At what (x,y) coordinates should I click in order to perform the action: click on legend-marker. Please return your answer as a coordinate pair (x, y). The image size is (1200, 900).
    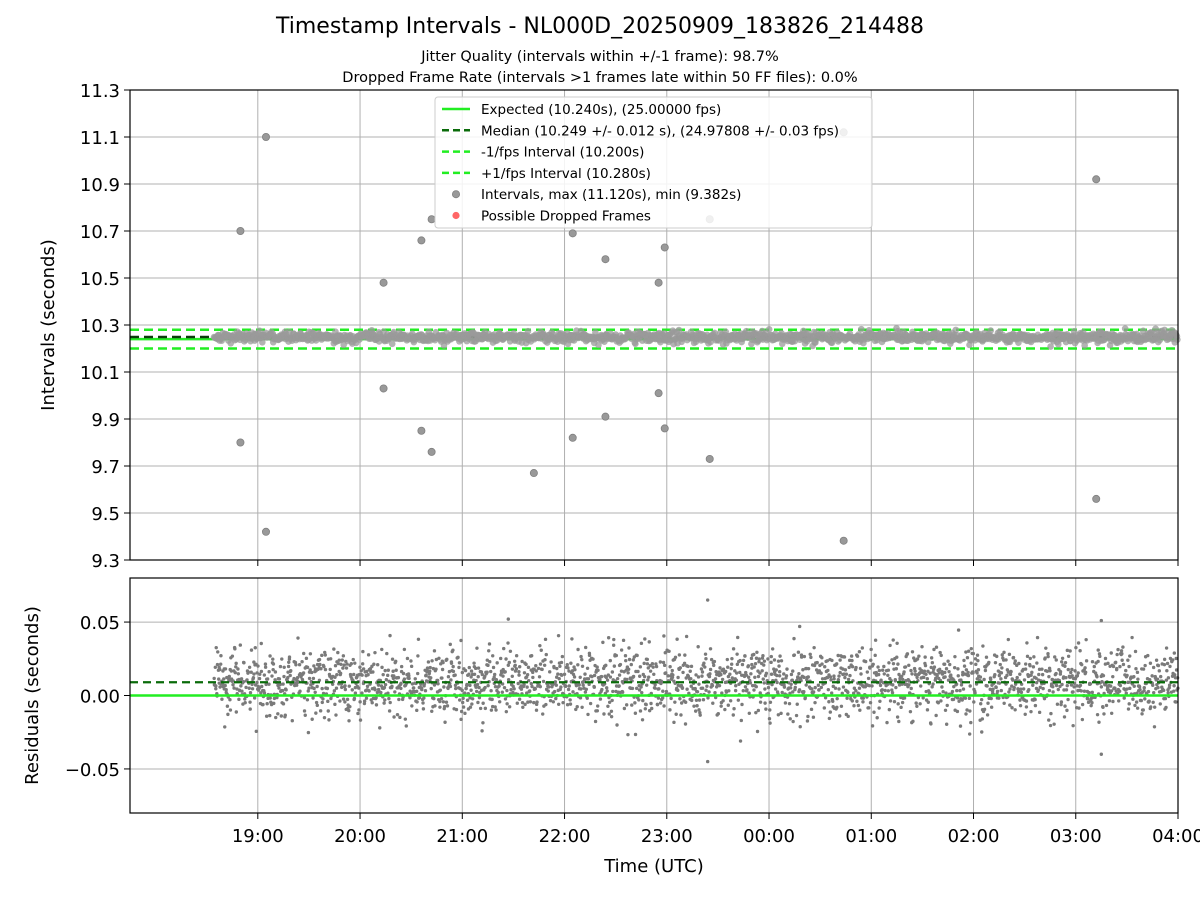
    Looking at the image, I should click on (455, 194).